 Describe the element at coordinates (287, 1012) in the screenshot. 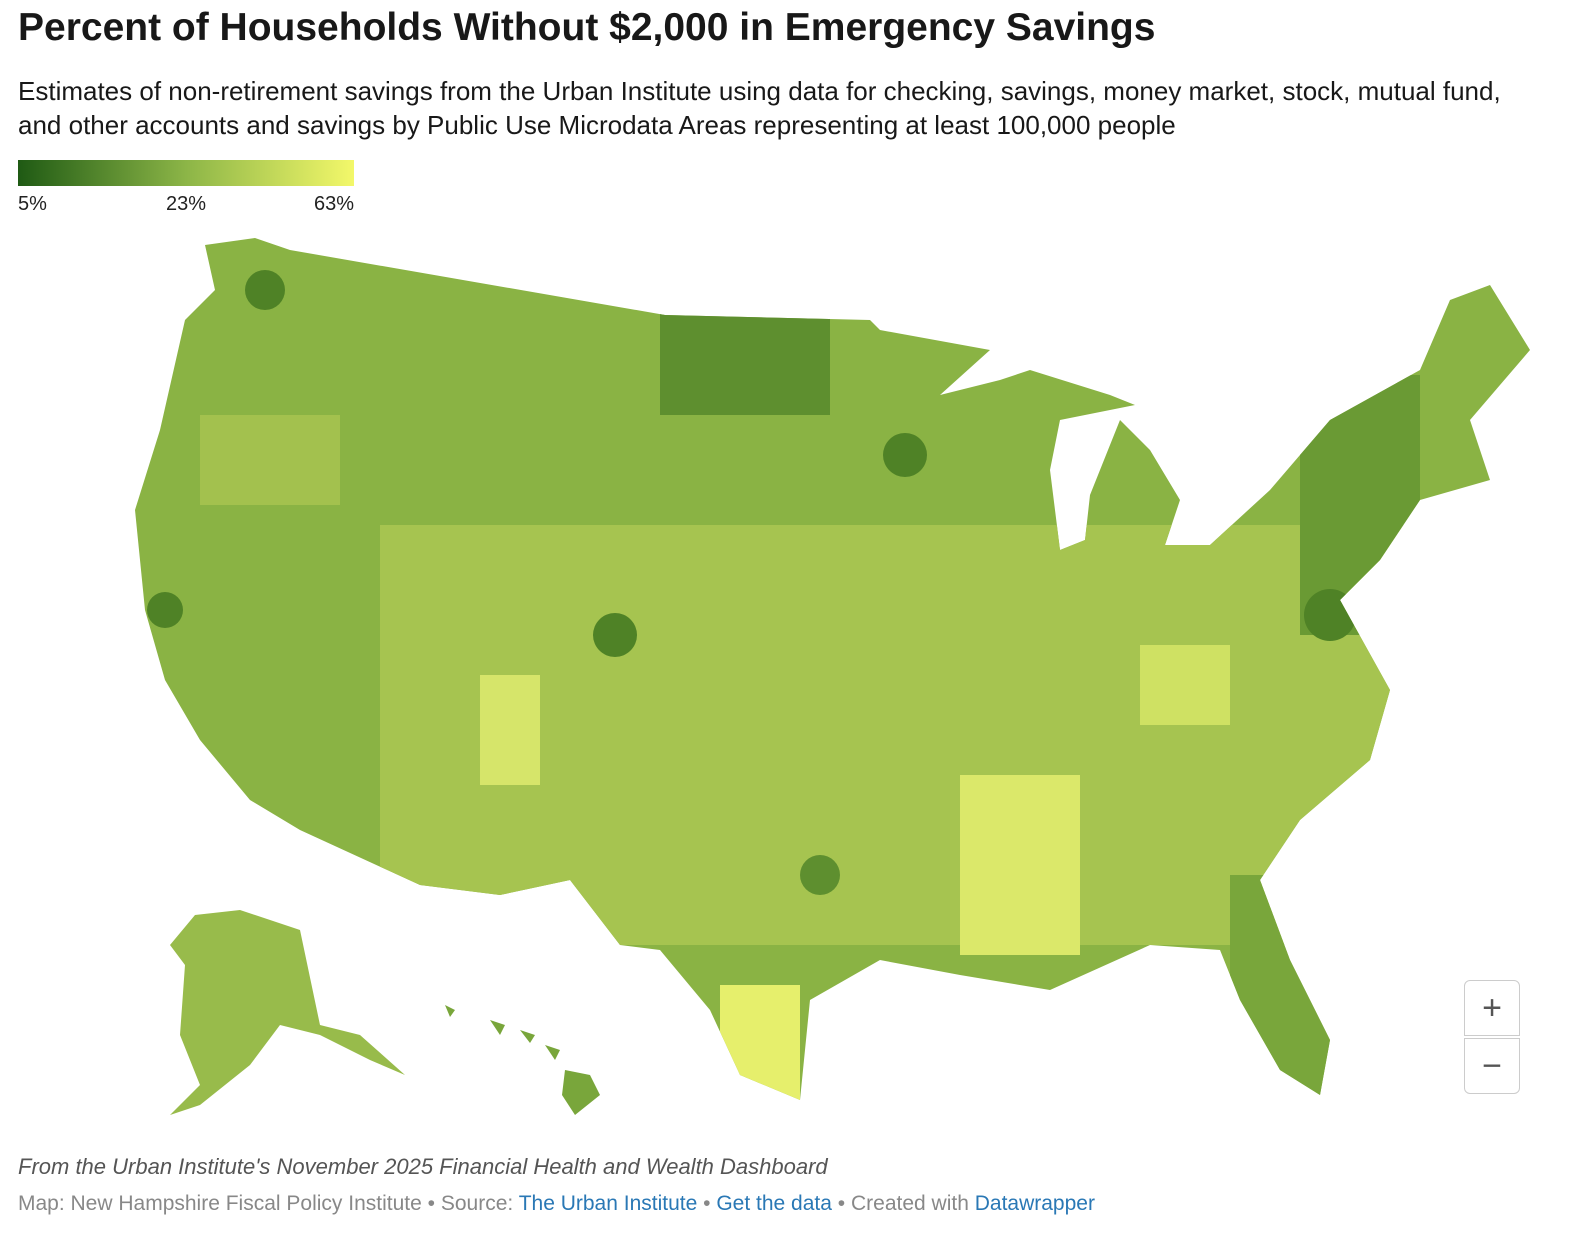

I see `alaska` at that location.